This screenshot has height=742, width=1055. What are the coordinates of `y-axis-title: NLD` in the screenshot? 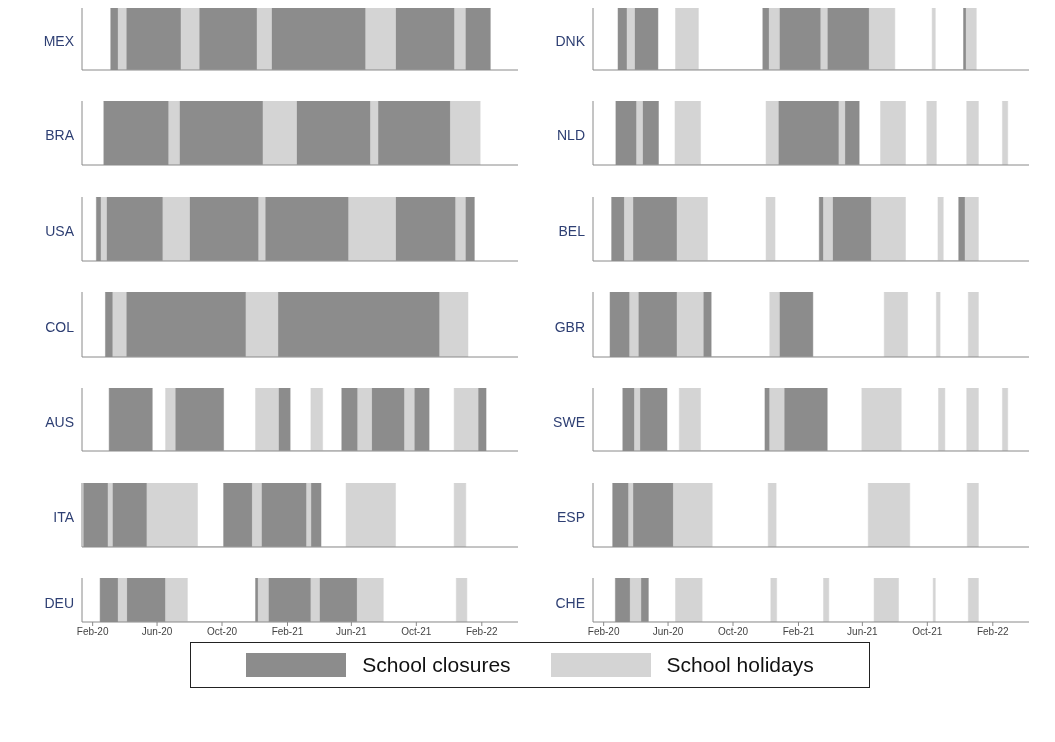 It's located at (570, 135).